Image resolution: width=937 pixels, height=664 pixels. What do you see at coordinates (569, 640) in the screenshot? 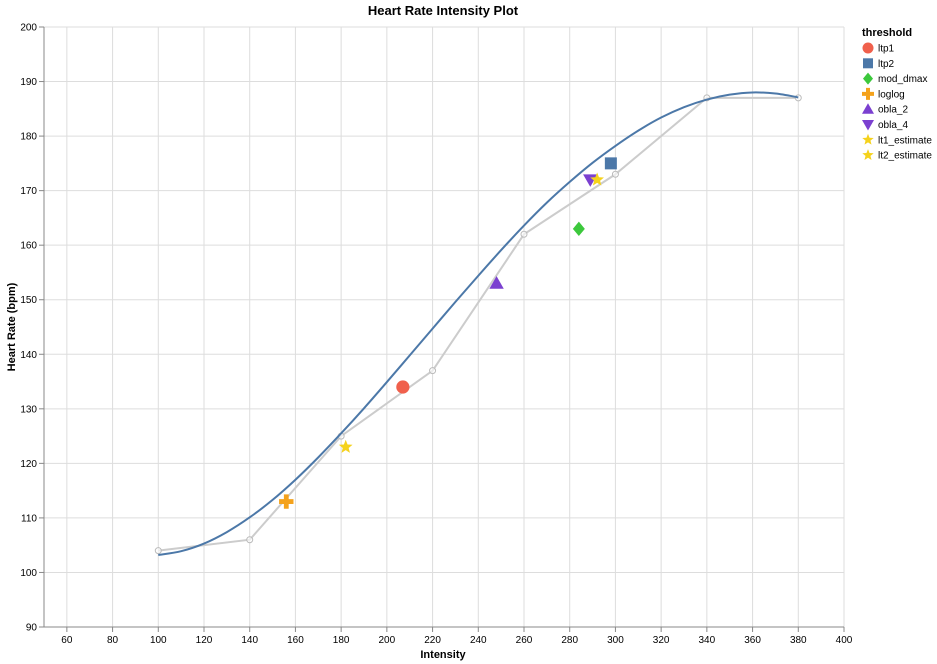
I see `x-tick-label: 280` at bounding box center [569, 640].